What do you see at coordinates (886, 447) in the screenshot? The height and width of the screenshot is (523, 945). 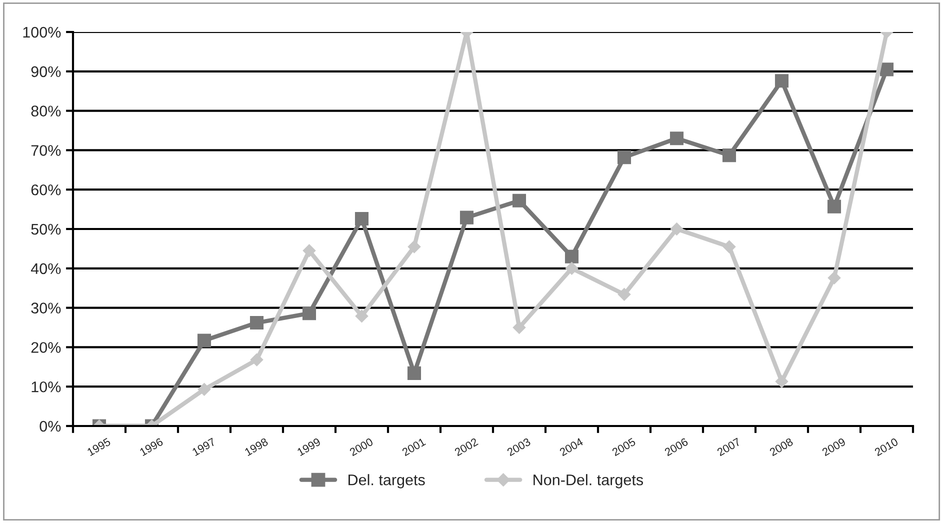 I see `x-tick-label: 2010` at bounding box center [886, 447].